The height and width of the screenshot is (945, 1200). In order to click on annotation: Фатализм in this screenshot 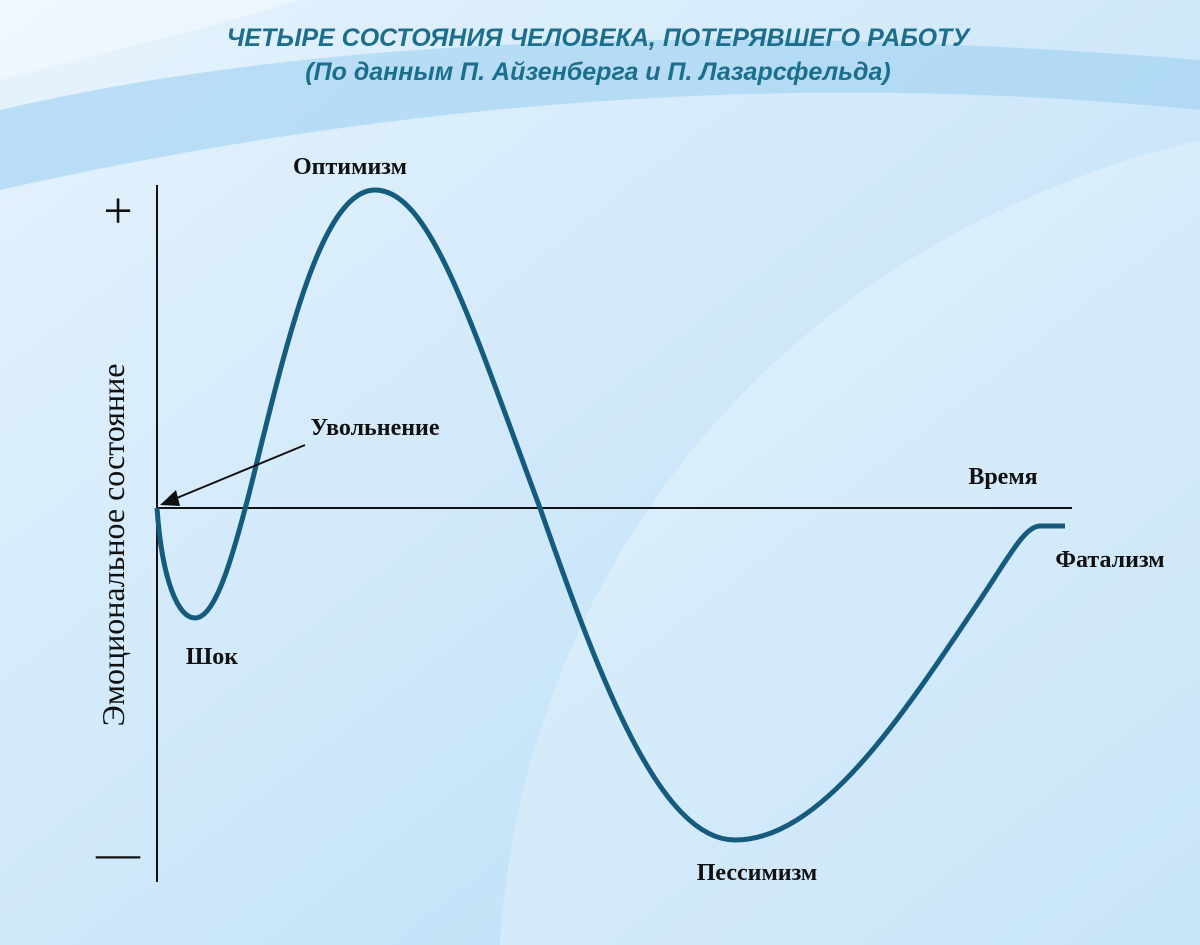, I will do `click(1109, 560)`.